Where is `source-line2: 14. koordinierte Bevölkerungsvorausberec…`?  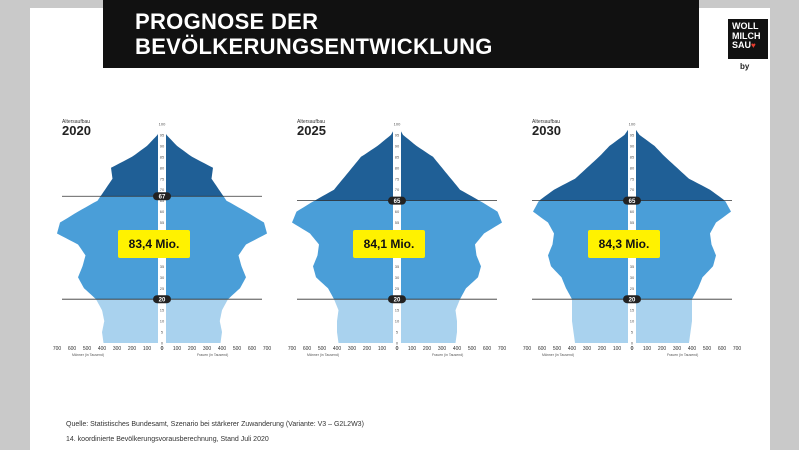 source-line2: 14. koordinierte Bevölkerungsvorausberec… is located at coordinates (167, 439).